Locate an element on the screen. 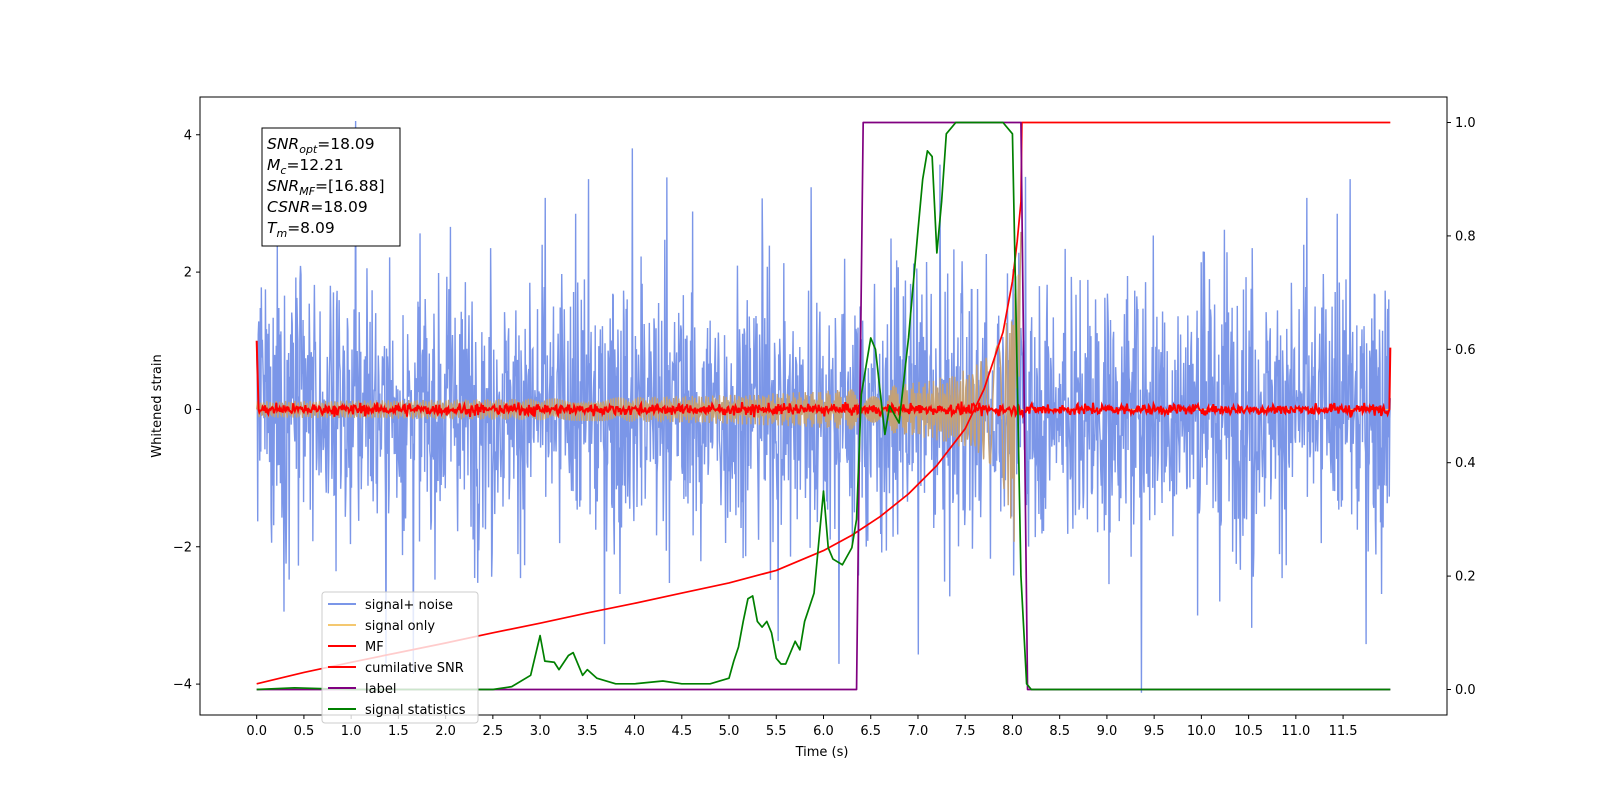 Image resolution: width=1600 pixels, height=800 pixels. x-tick-label: 0.0 is located at coordinates (256, 731).